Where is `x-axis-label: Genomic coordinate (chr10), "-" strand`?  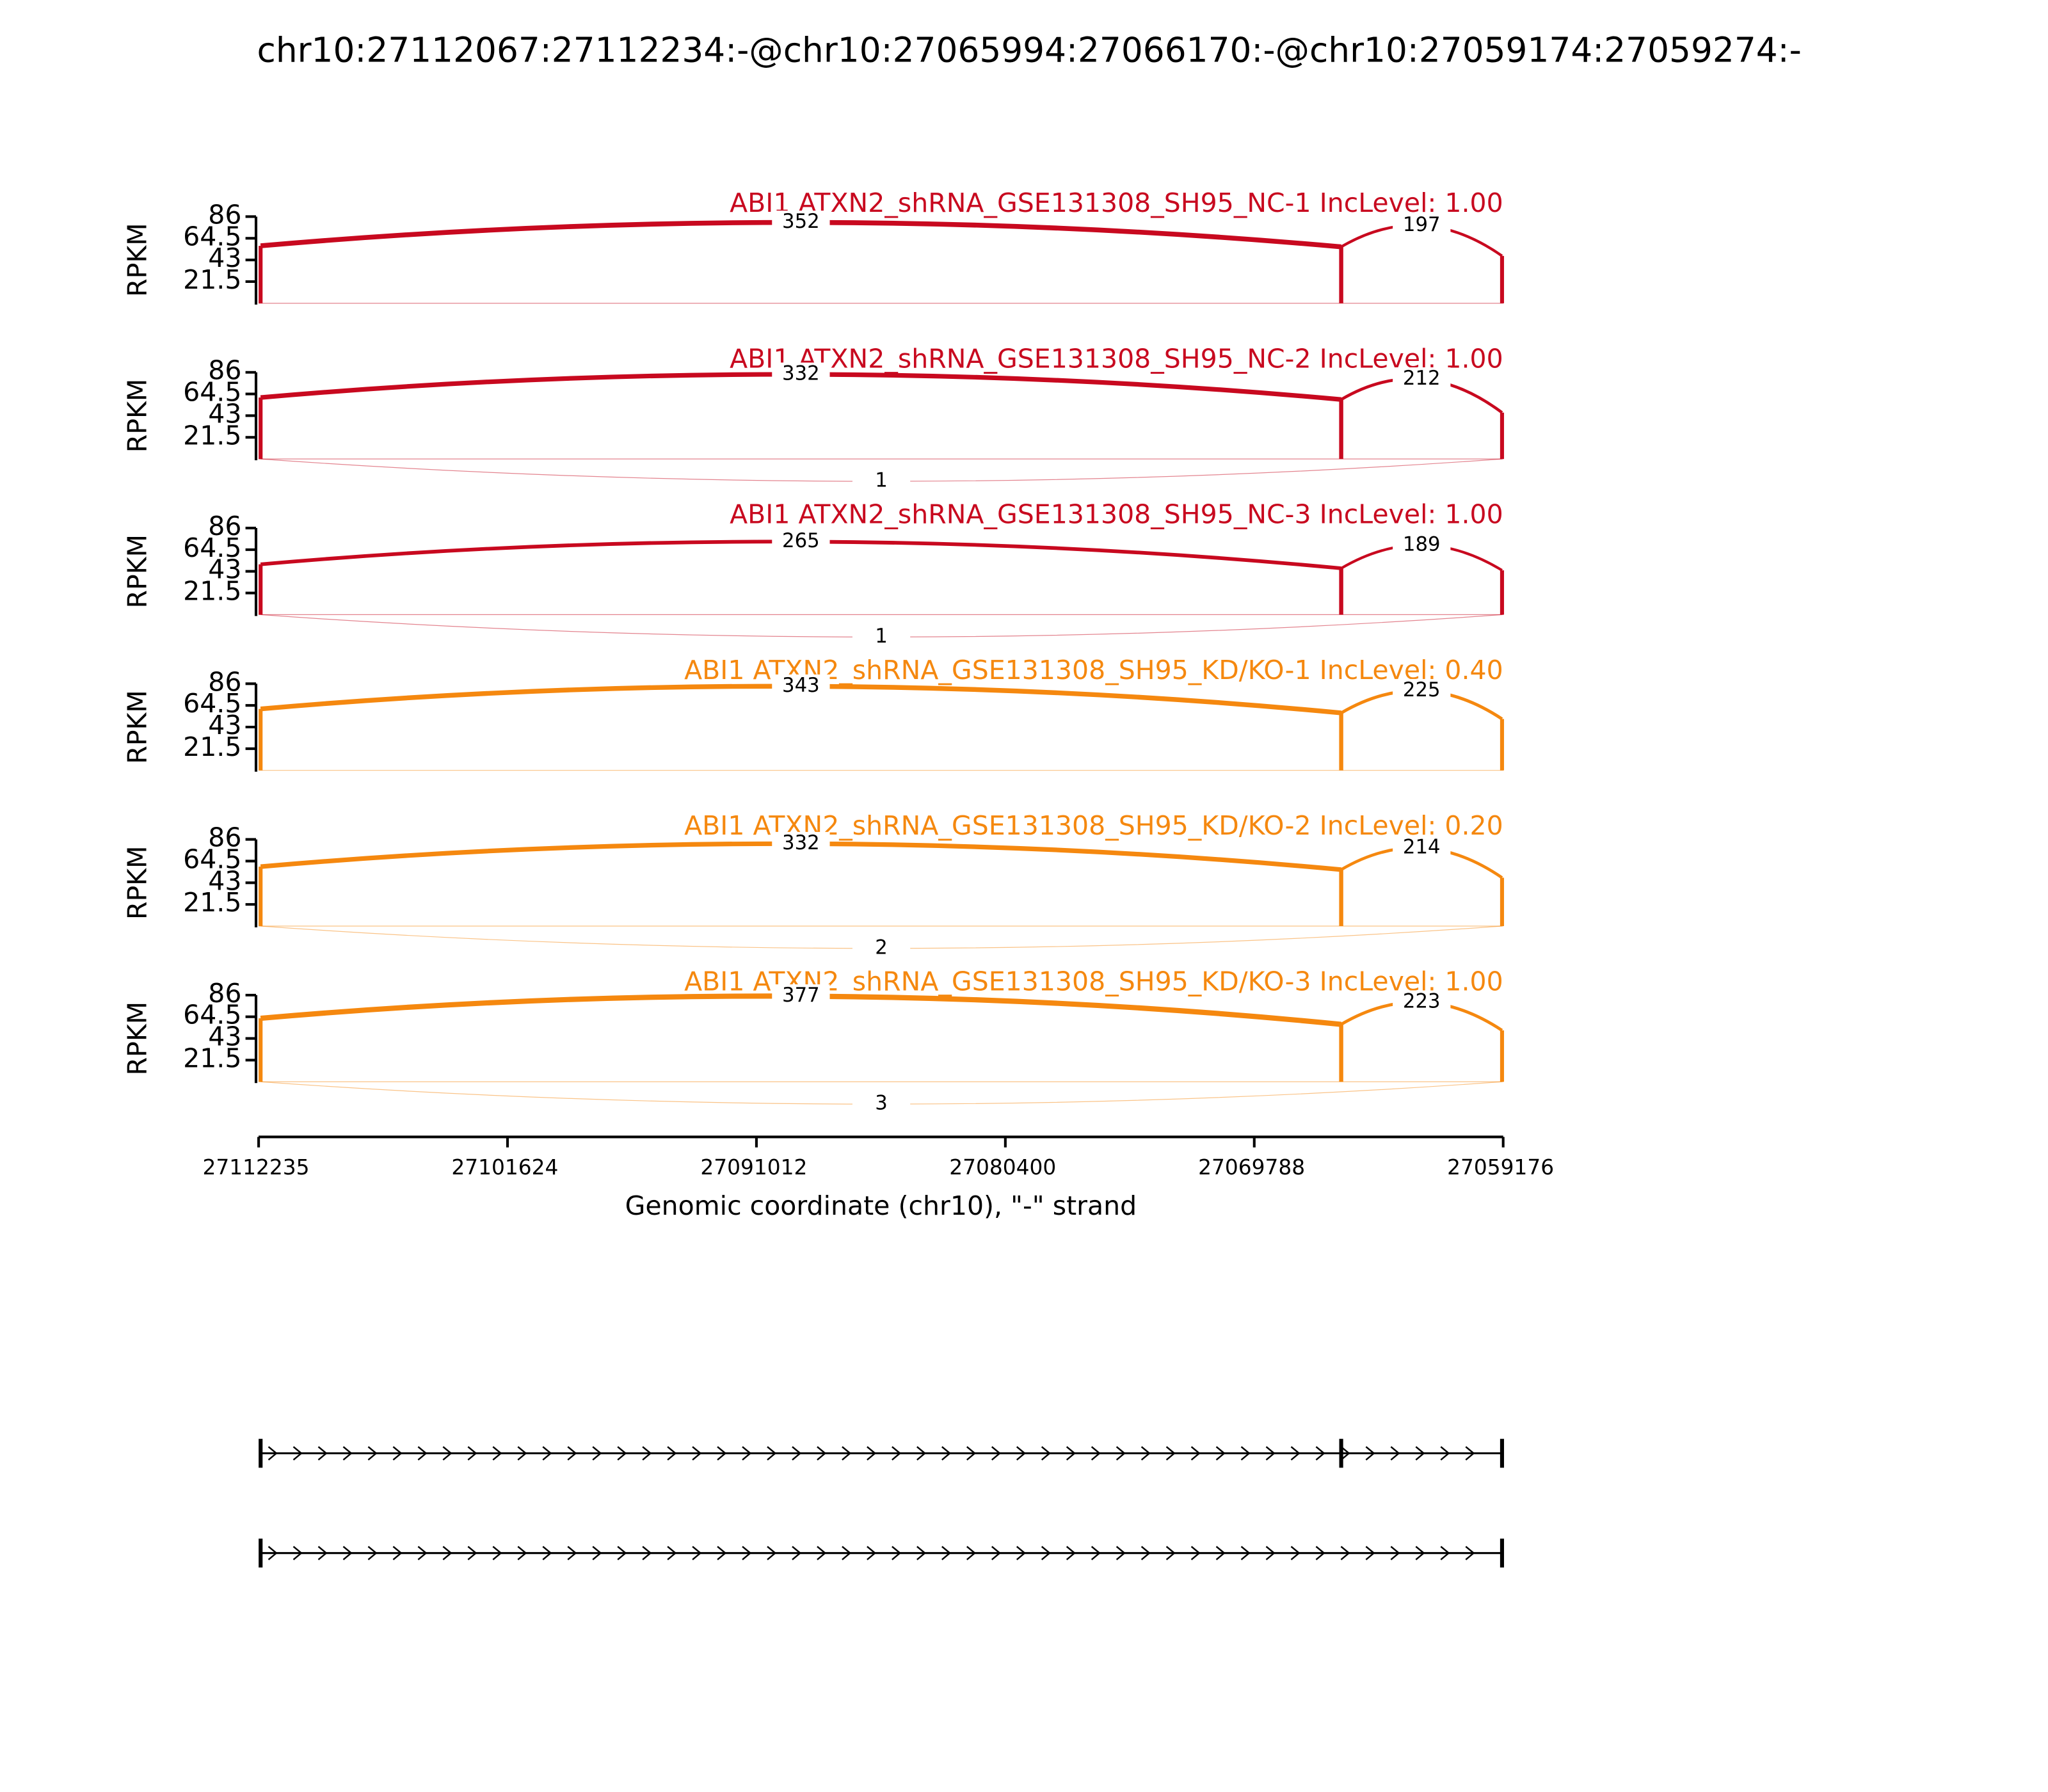 x-axis-label: Genomic coordinate (chr10), "-" strand is located at coordinates (881, 1205).